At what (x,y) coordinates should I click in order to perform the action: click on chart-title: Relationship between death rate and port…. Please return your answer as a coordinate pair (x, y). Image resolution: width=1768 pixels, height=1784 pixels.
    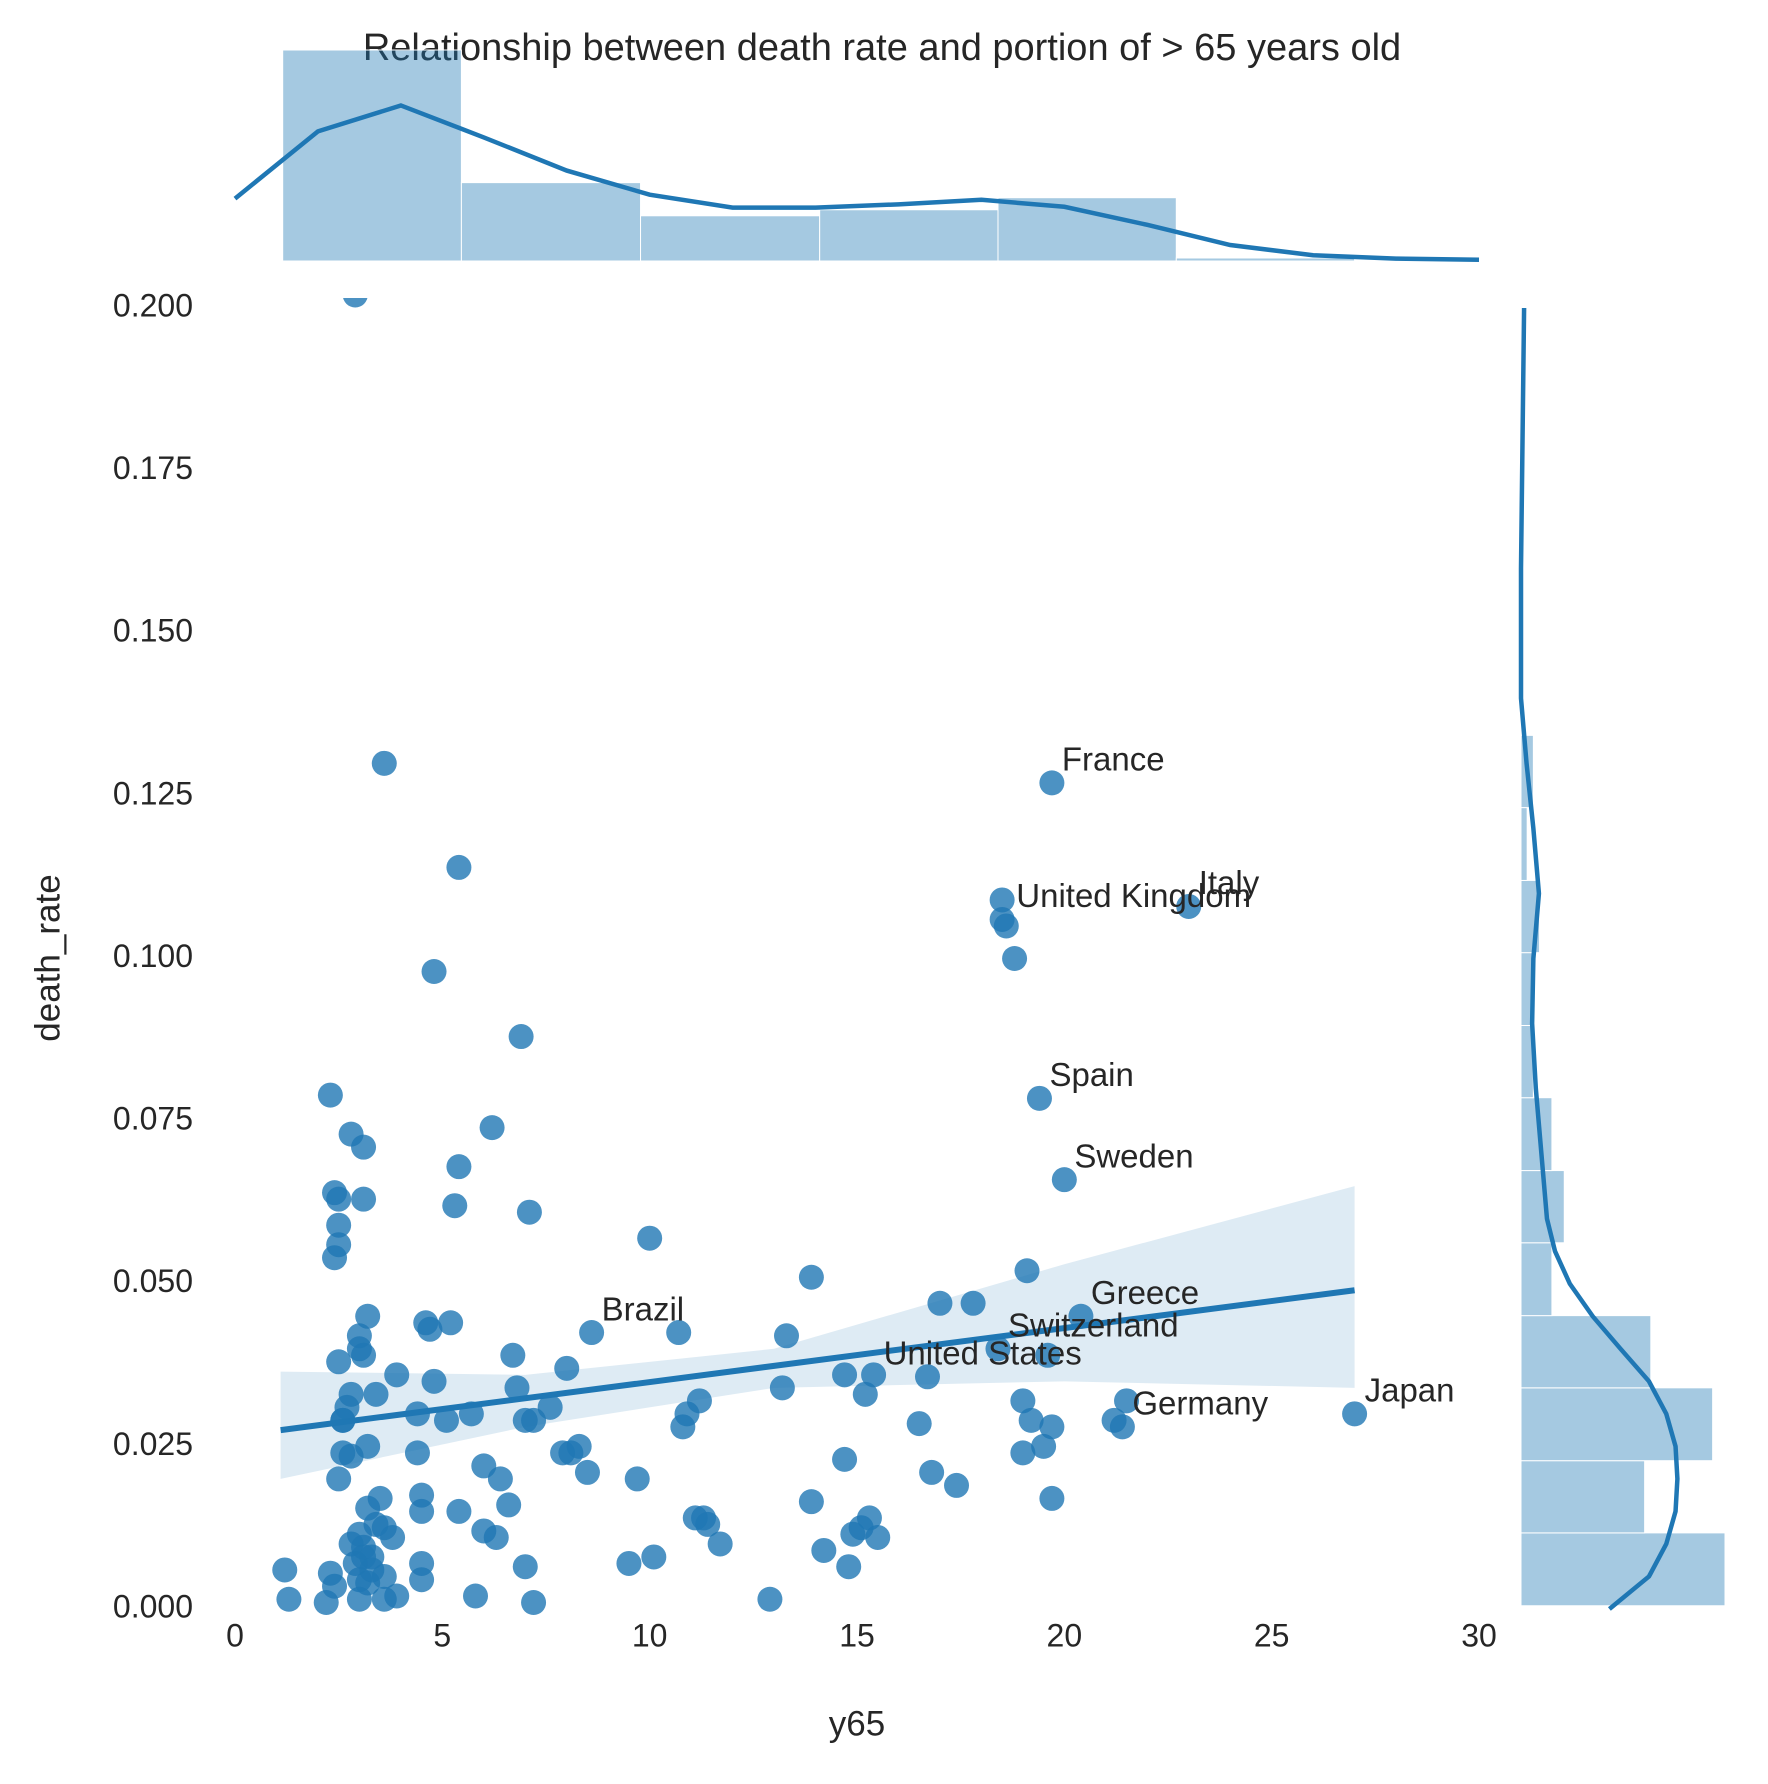
    Looking at the image, I should click on (882, 48).